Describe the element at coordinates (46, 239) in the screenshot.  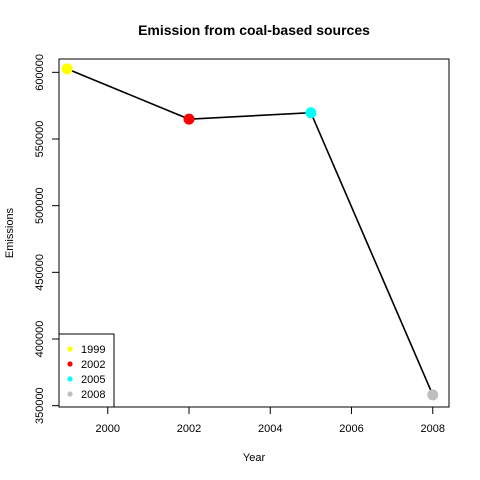
I see `y-axis: 350000 400000 450000 500000 550000 600000` at that location.